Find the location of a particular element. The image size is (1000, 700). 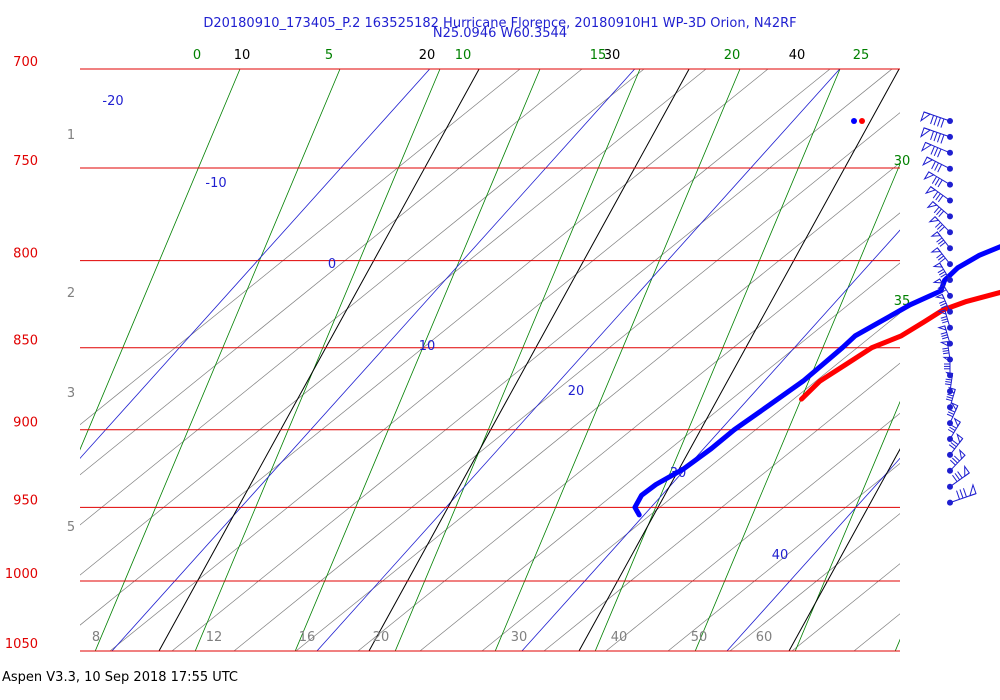

height-label: 1 is located at coordinates (71, 135).